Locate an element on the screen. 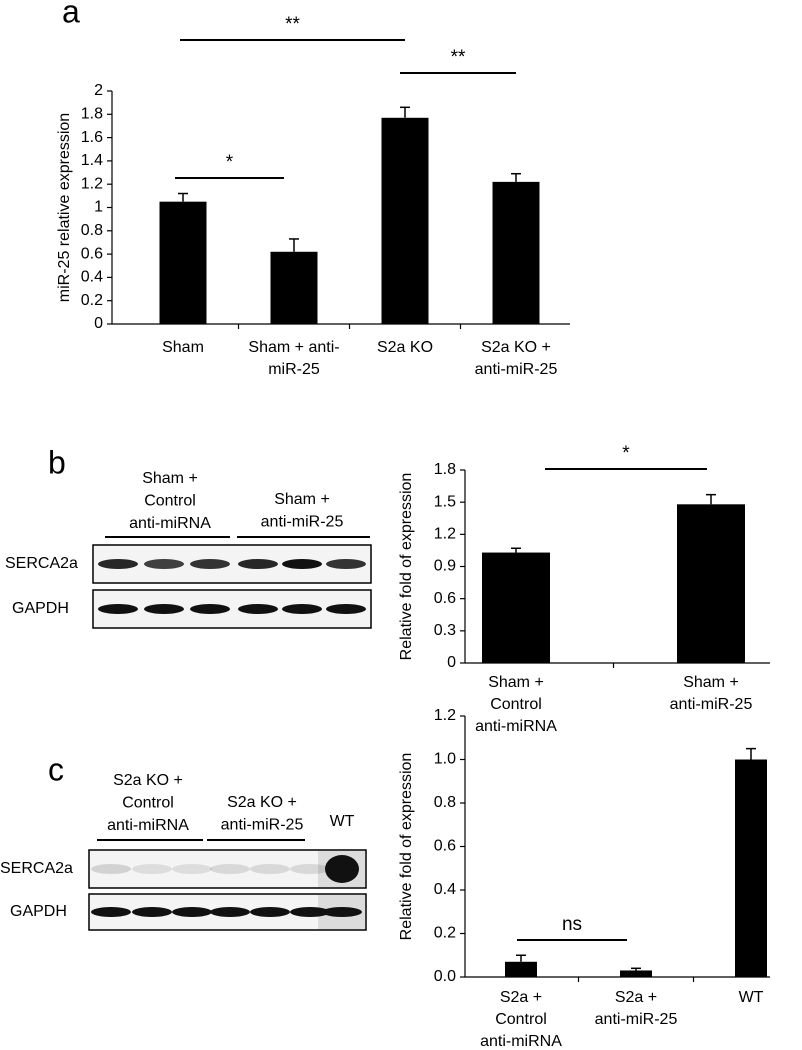 The image size is (802, 1050). y-tick-label: 0.2 is located at coordinates (445, 933).